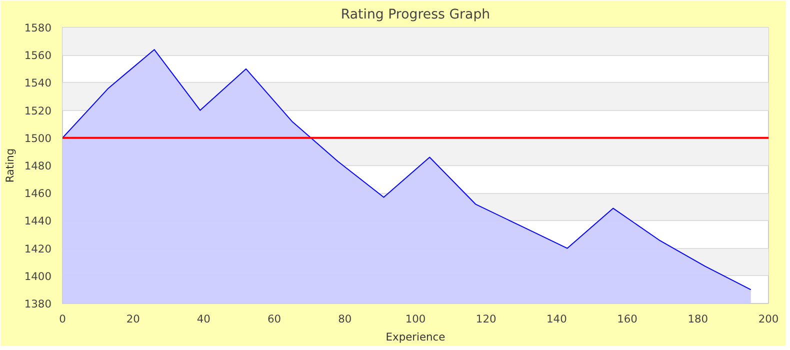 Image resolution: width=790 pixels, height=350 pixels. I want to click on y-tick-label: 1400, so click(38, 276).